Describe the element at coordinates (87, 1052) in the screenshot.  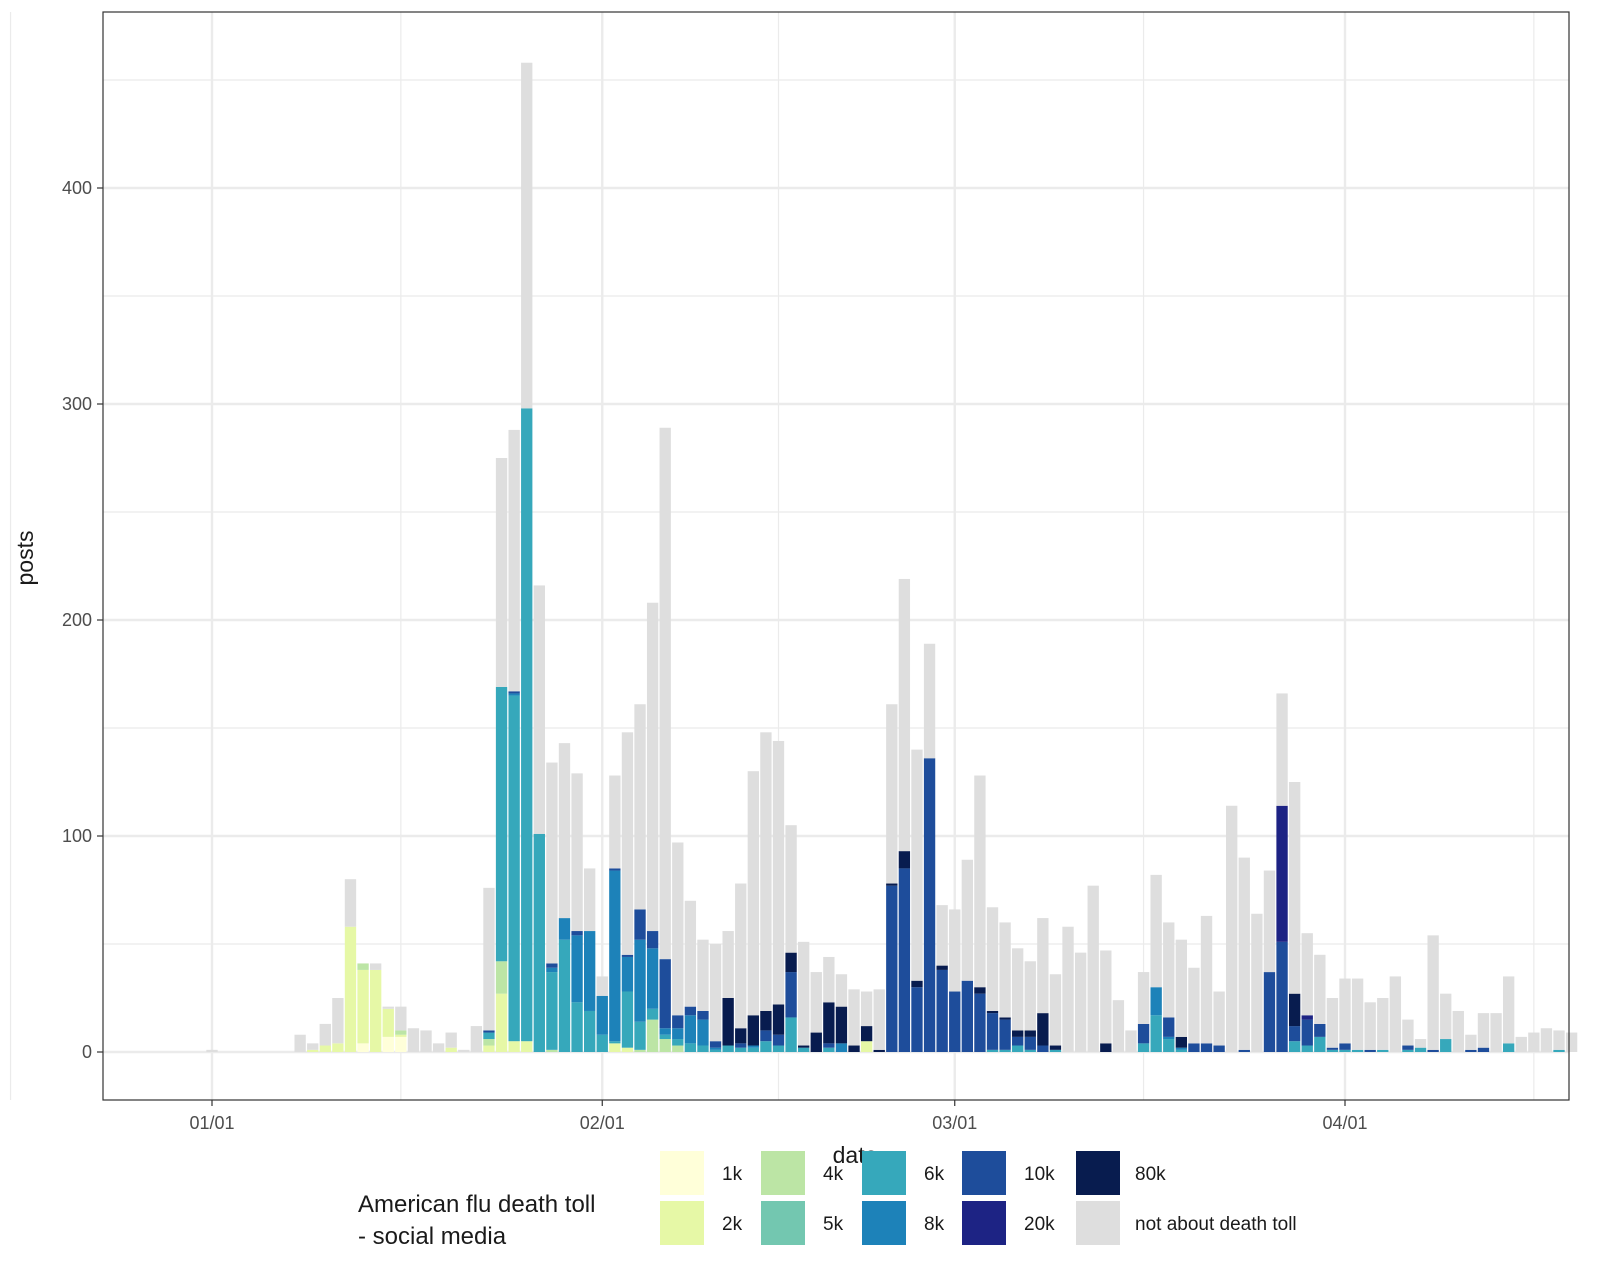
I see `y-tick-label: 0` at that location.